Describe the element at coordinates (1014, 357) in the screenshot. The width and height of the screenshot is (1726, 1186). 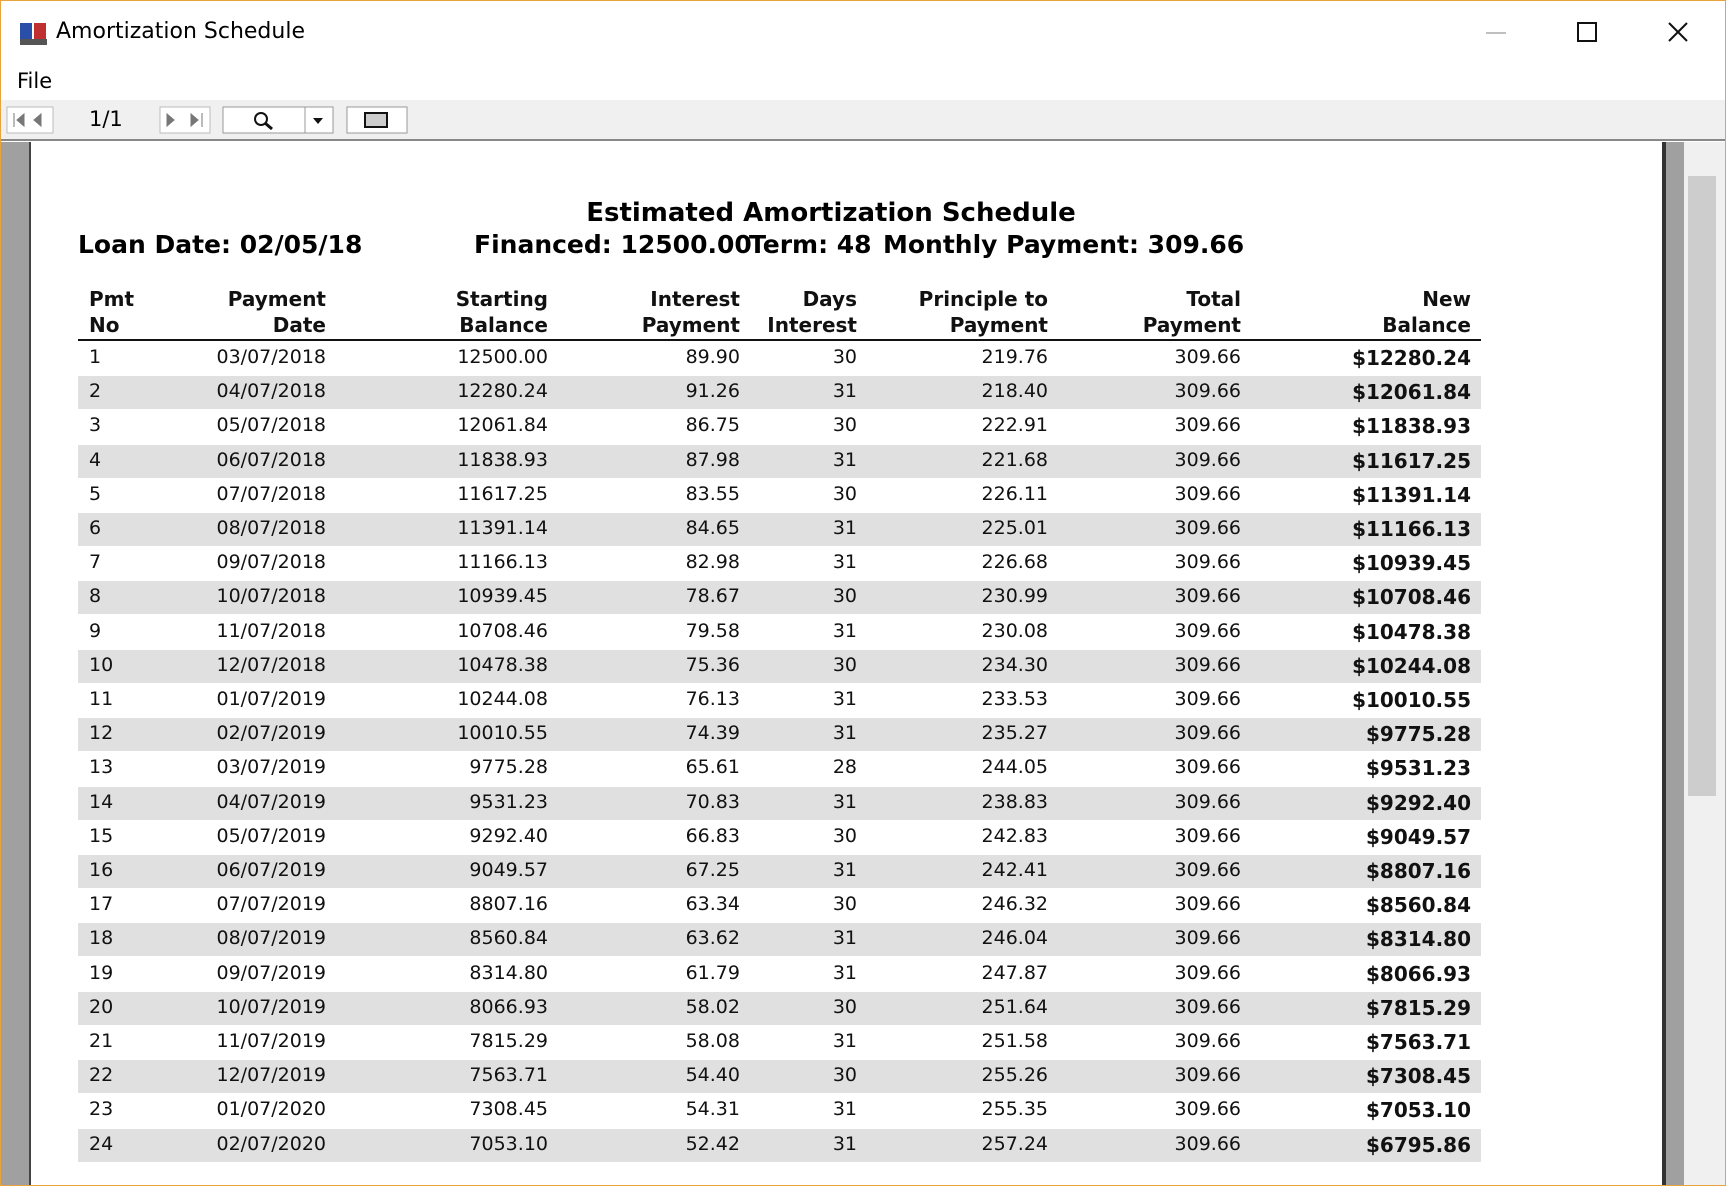
I see `table-cell: 219.76` at that location.